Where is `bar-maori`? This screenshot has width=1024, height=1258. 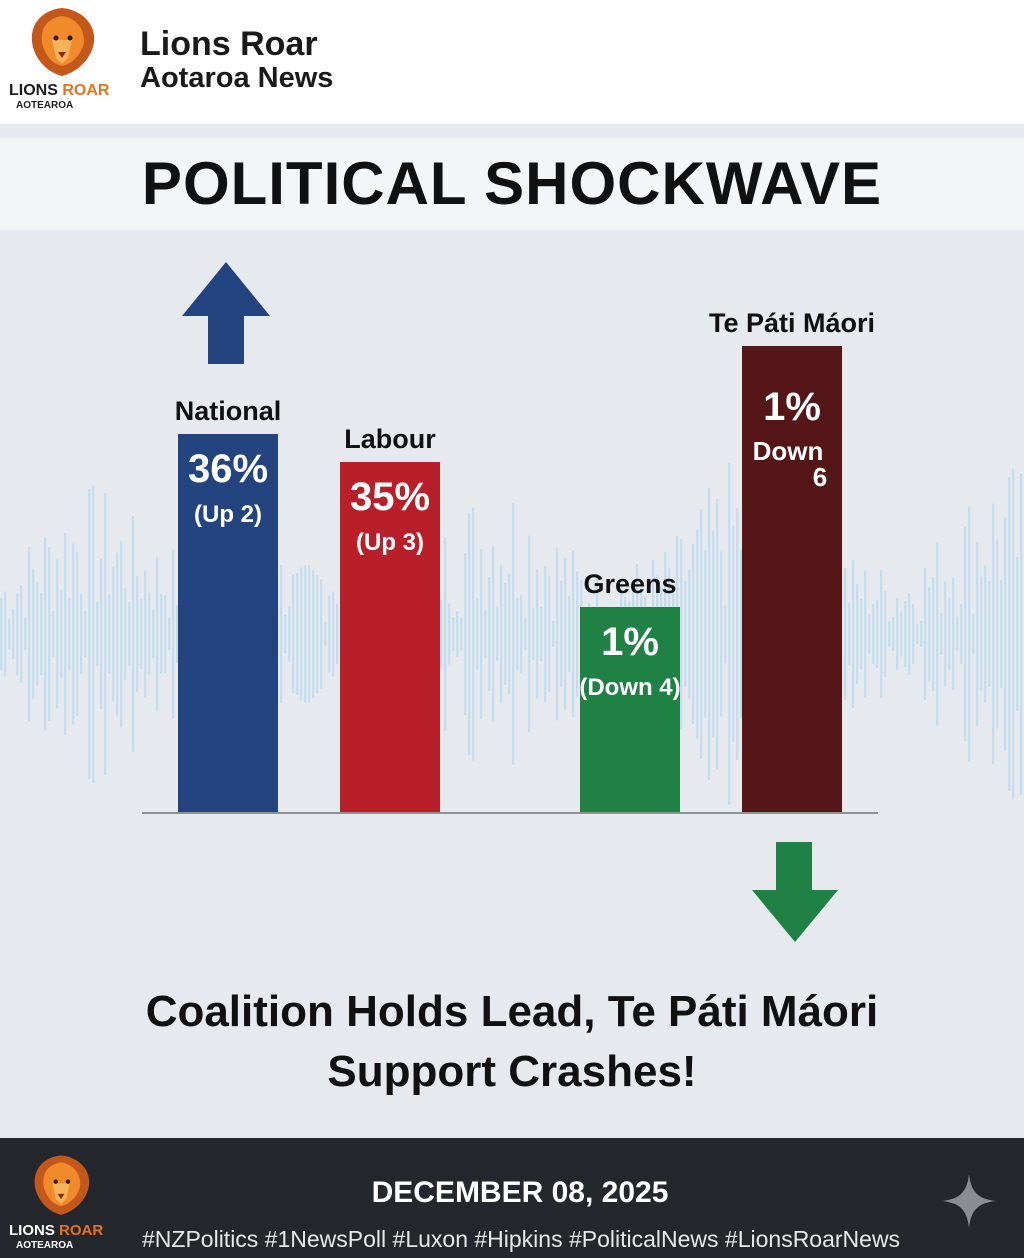 bar-maori is located at coordinates (792, 579).